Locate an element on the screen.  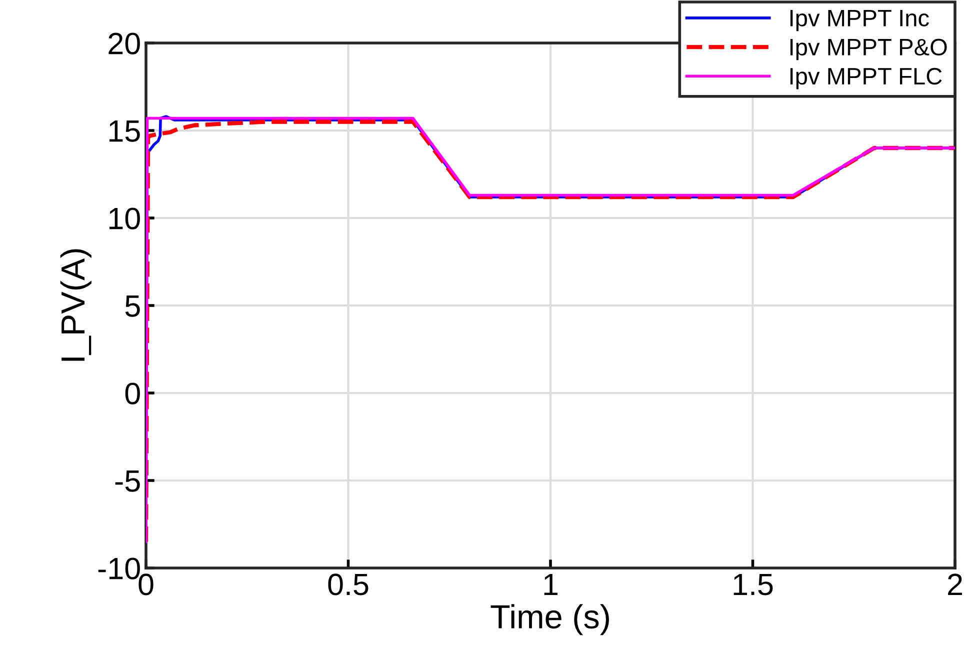
legend-label: Ipv MPPT Inc is located at coordinates (859, 21).